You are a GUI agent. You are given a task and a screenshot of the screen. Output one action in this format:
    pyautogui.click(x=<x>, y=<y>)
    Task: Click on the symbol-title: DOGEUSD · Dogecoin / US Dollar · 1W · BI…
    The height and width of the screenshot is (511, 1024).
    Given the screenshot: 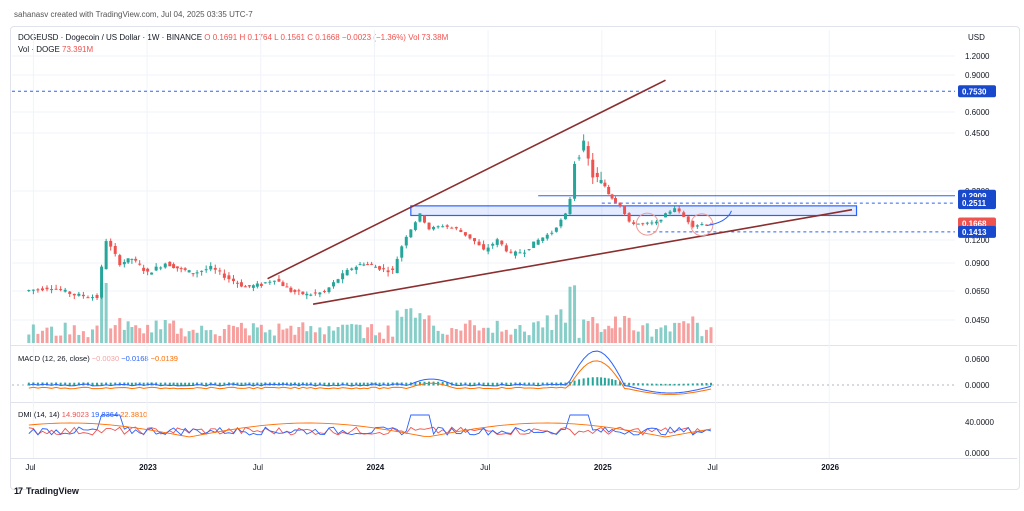 What is the action you would take?
    pyautogui.click(x=110, y=37)
    